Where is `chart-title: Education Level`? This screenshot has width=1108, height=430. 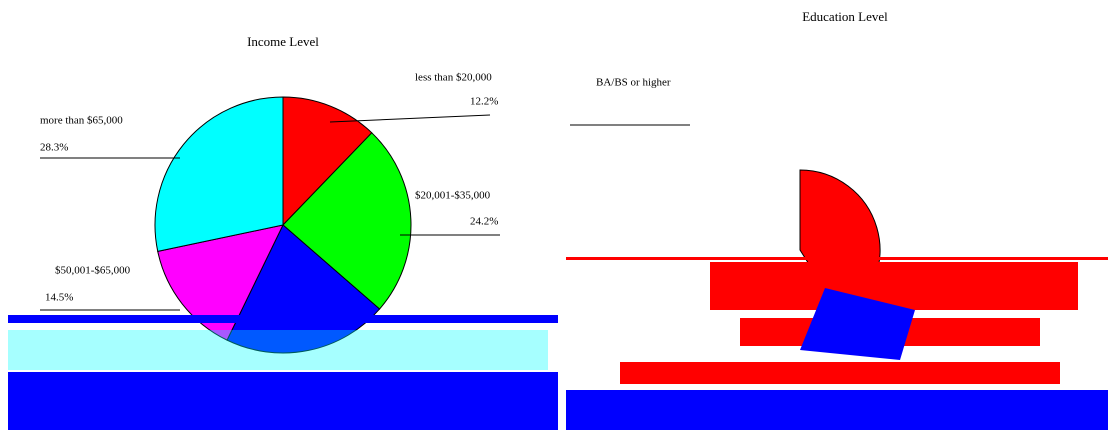
chart-title: Education Level is located at coordinates (845, 16).